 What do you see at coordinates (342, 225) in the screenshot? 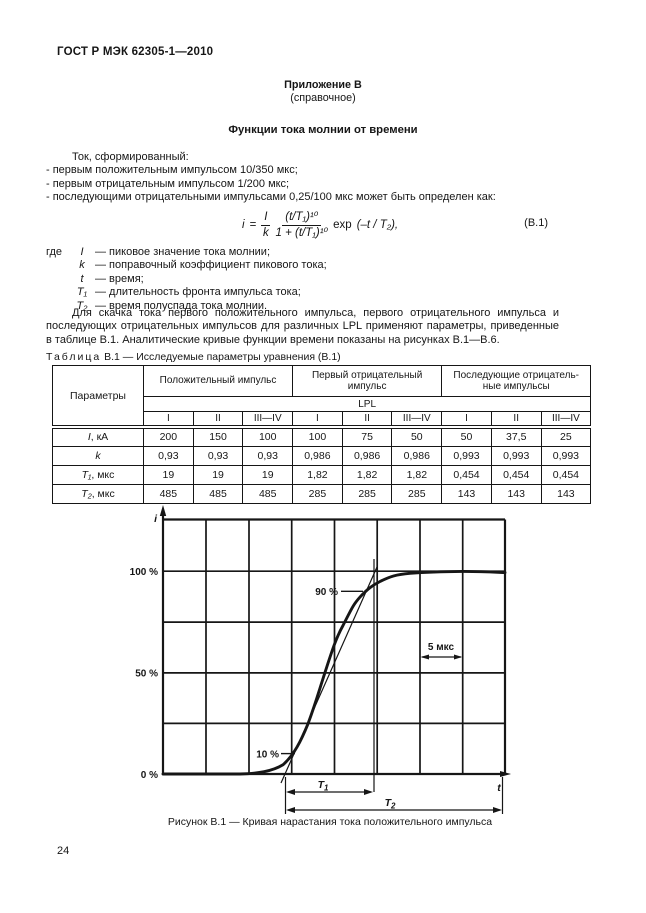
I see `exp-operator: exp` at bounding box center [342, 225].